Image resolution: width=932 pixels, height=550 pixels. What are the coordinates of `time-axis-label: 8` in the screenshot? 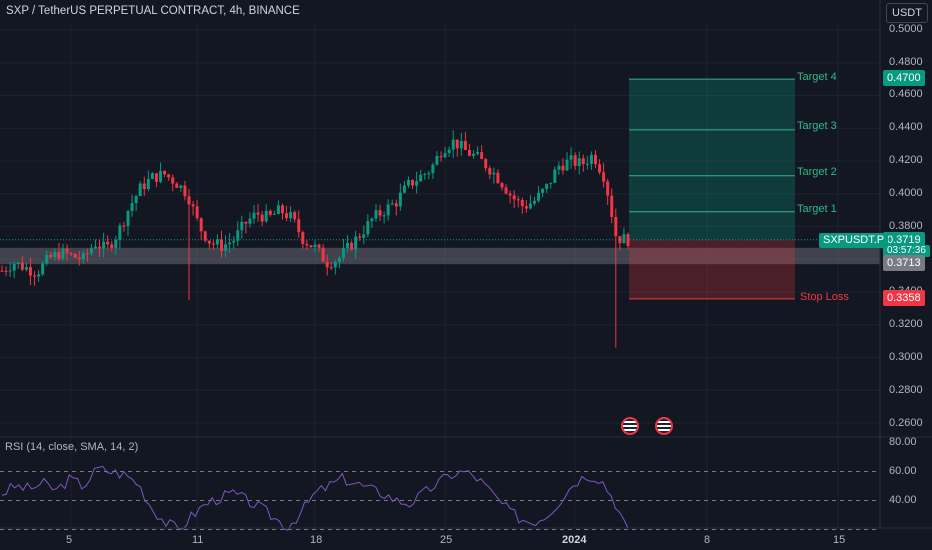 It's located at (707, 540).